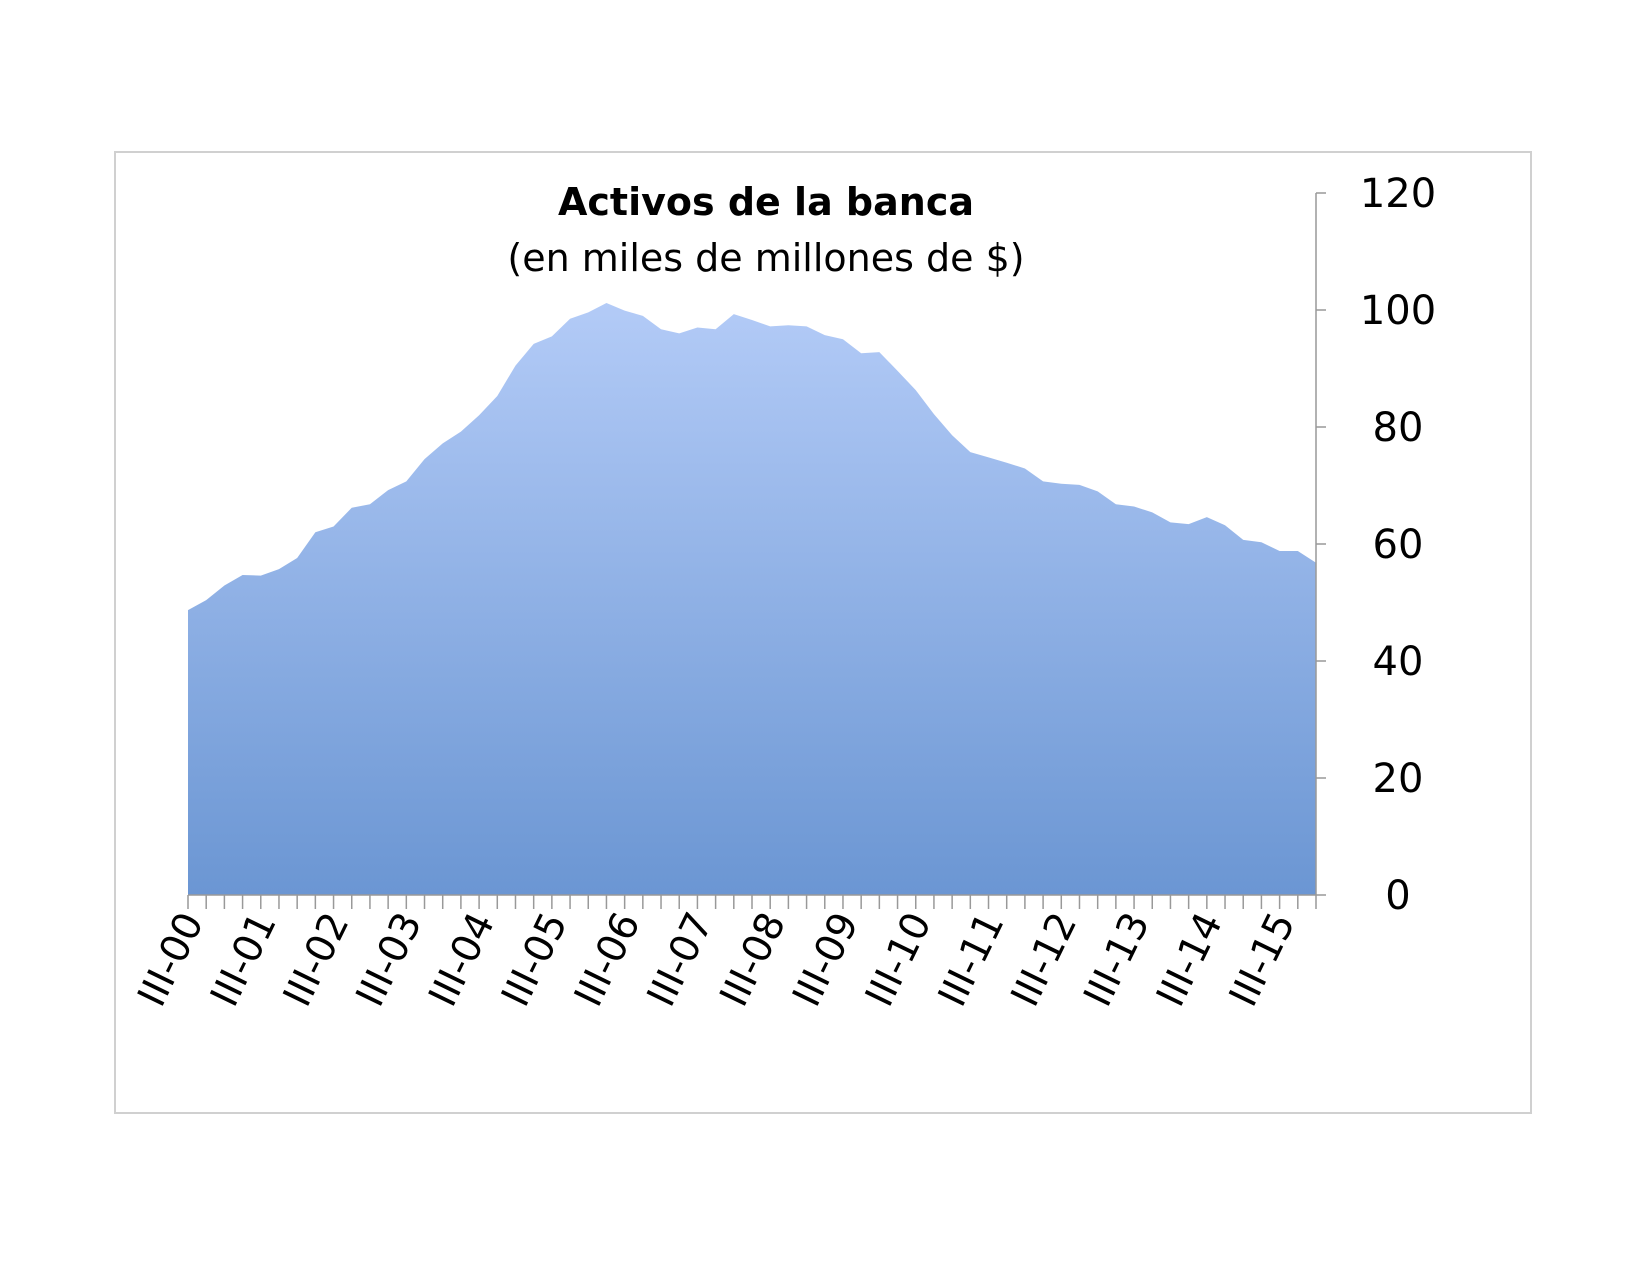 The height and width of the screenshot is (1275, 1650). Describe the element at coordinates (765, 258) in the screenshot. I see `chart-subtitle: (en miles de millones de $)` at that location.